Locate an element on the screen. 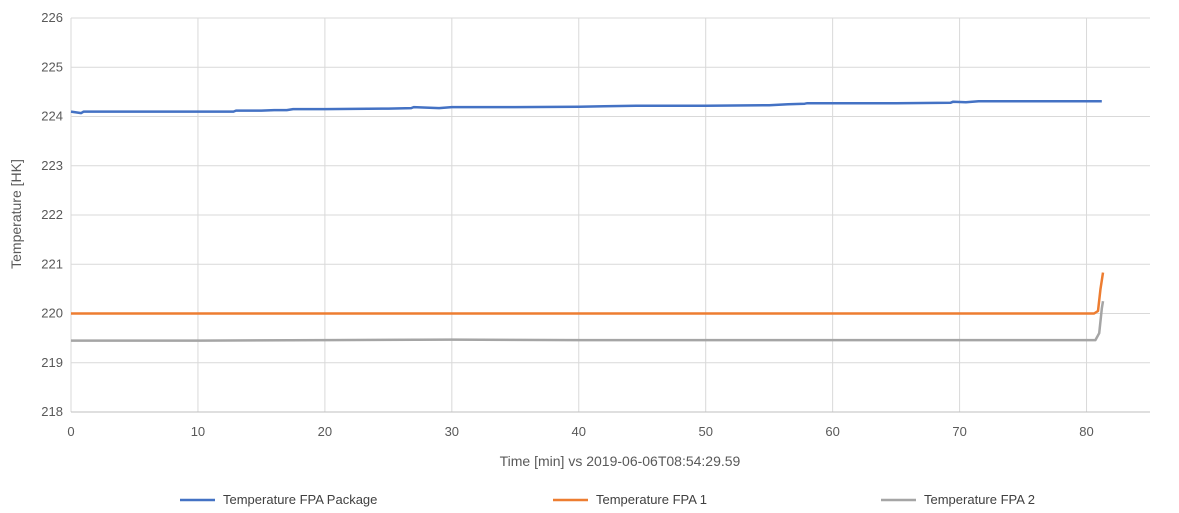  legend-item: Temperature FPA 2 is located at coordinates (958, 499).